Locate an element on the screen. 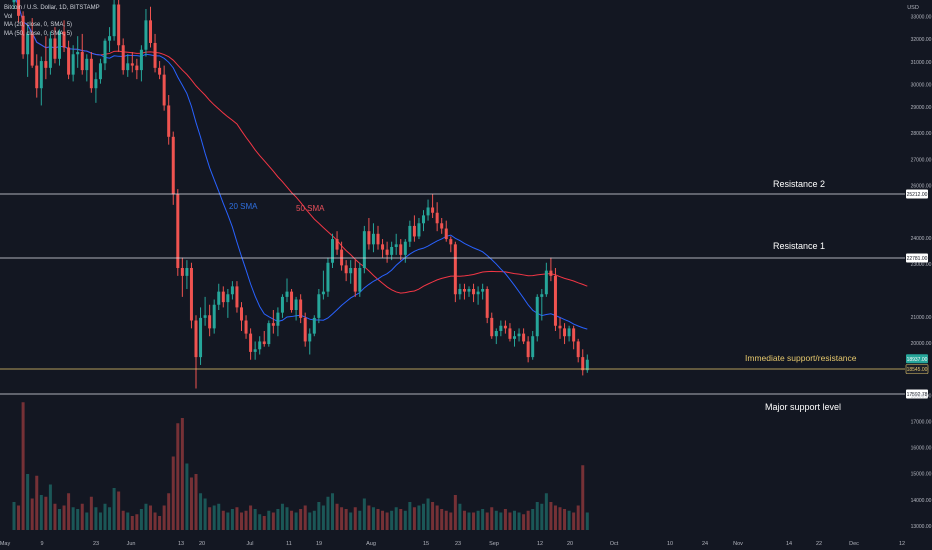 The width and height of the screenshot is (932, 550). symbol-title: Bitcoin / U.S. Dollar, 1D, BITSTAMP is located at coordinates (52, 8).